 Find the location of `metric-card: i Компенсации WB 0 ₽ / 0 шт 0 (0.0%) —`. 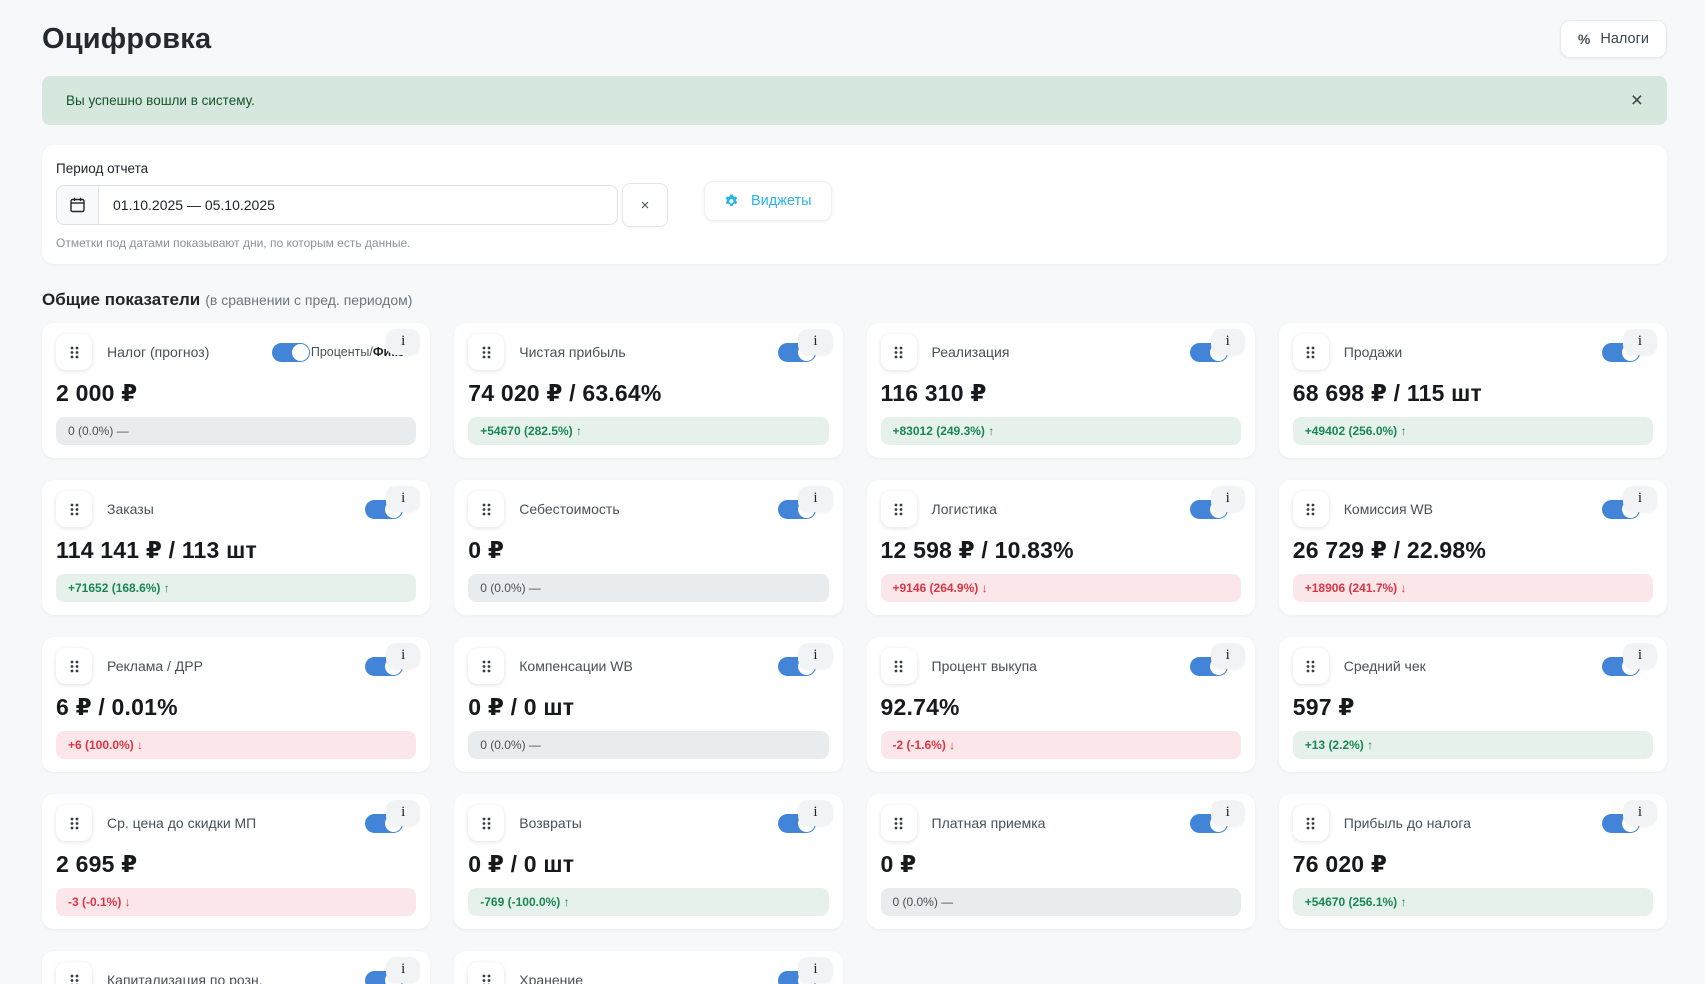

metric-card: i Компенсации WB 0 ₽ / 0 шт 0 (0.0%) — is located at coordinates (648, 704).